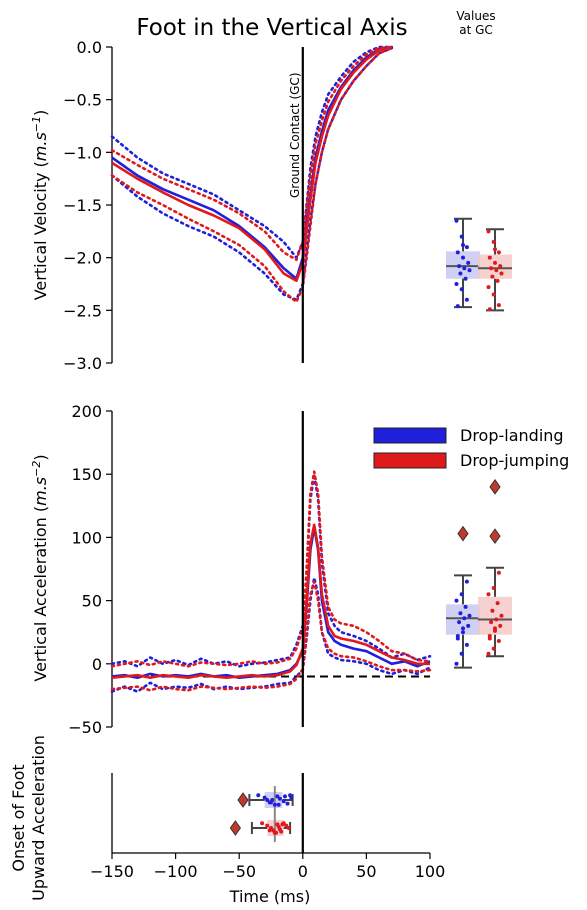  I want to click on velocity-box-drop-landing, so click(463, 265).